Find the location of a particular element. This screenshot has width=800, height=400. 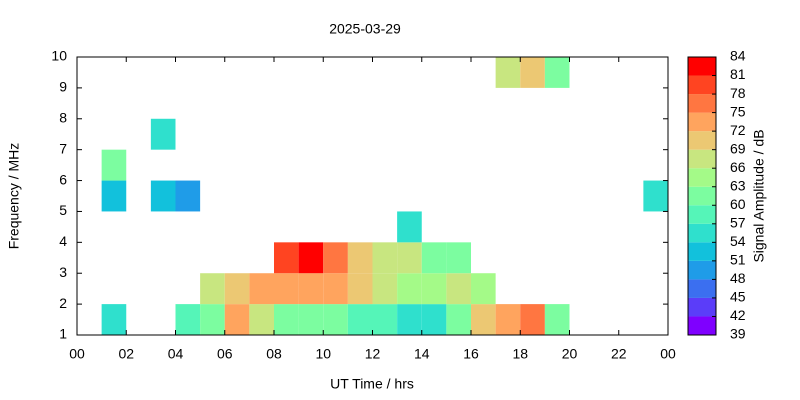

x-tick-label: 08 is located at coordinates (274, 354).